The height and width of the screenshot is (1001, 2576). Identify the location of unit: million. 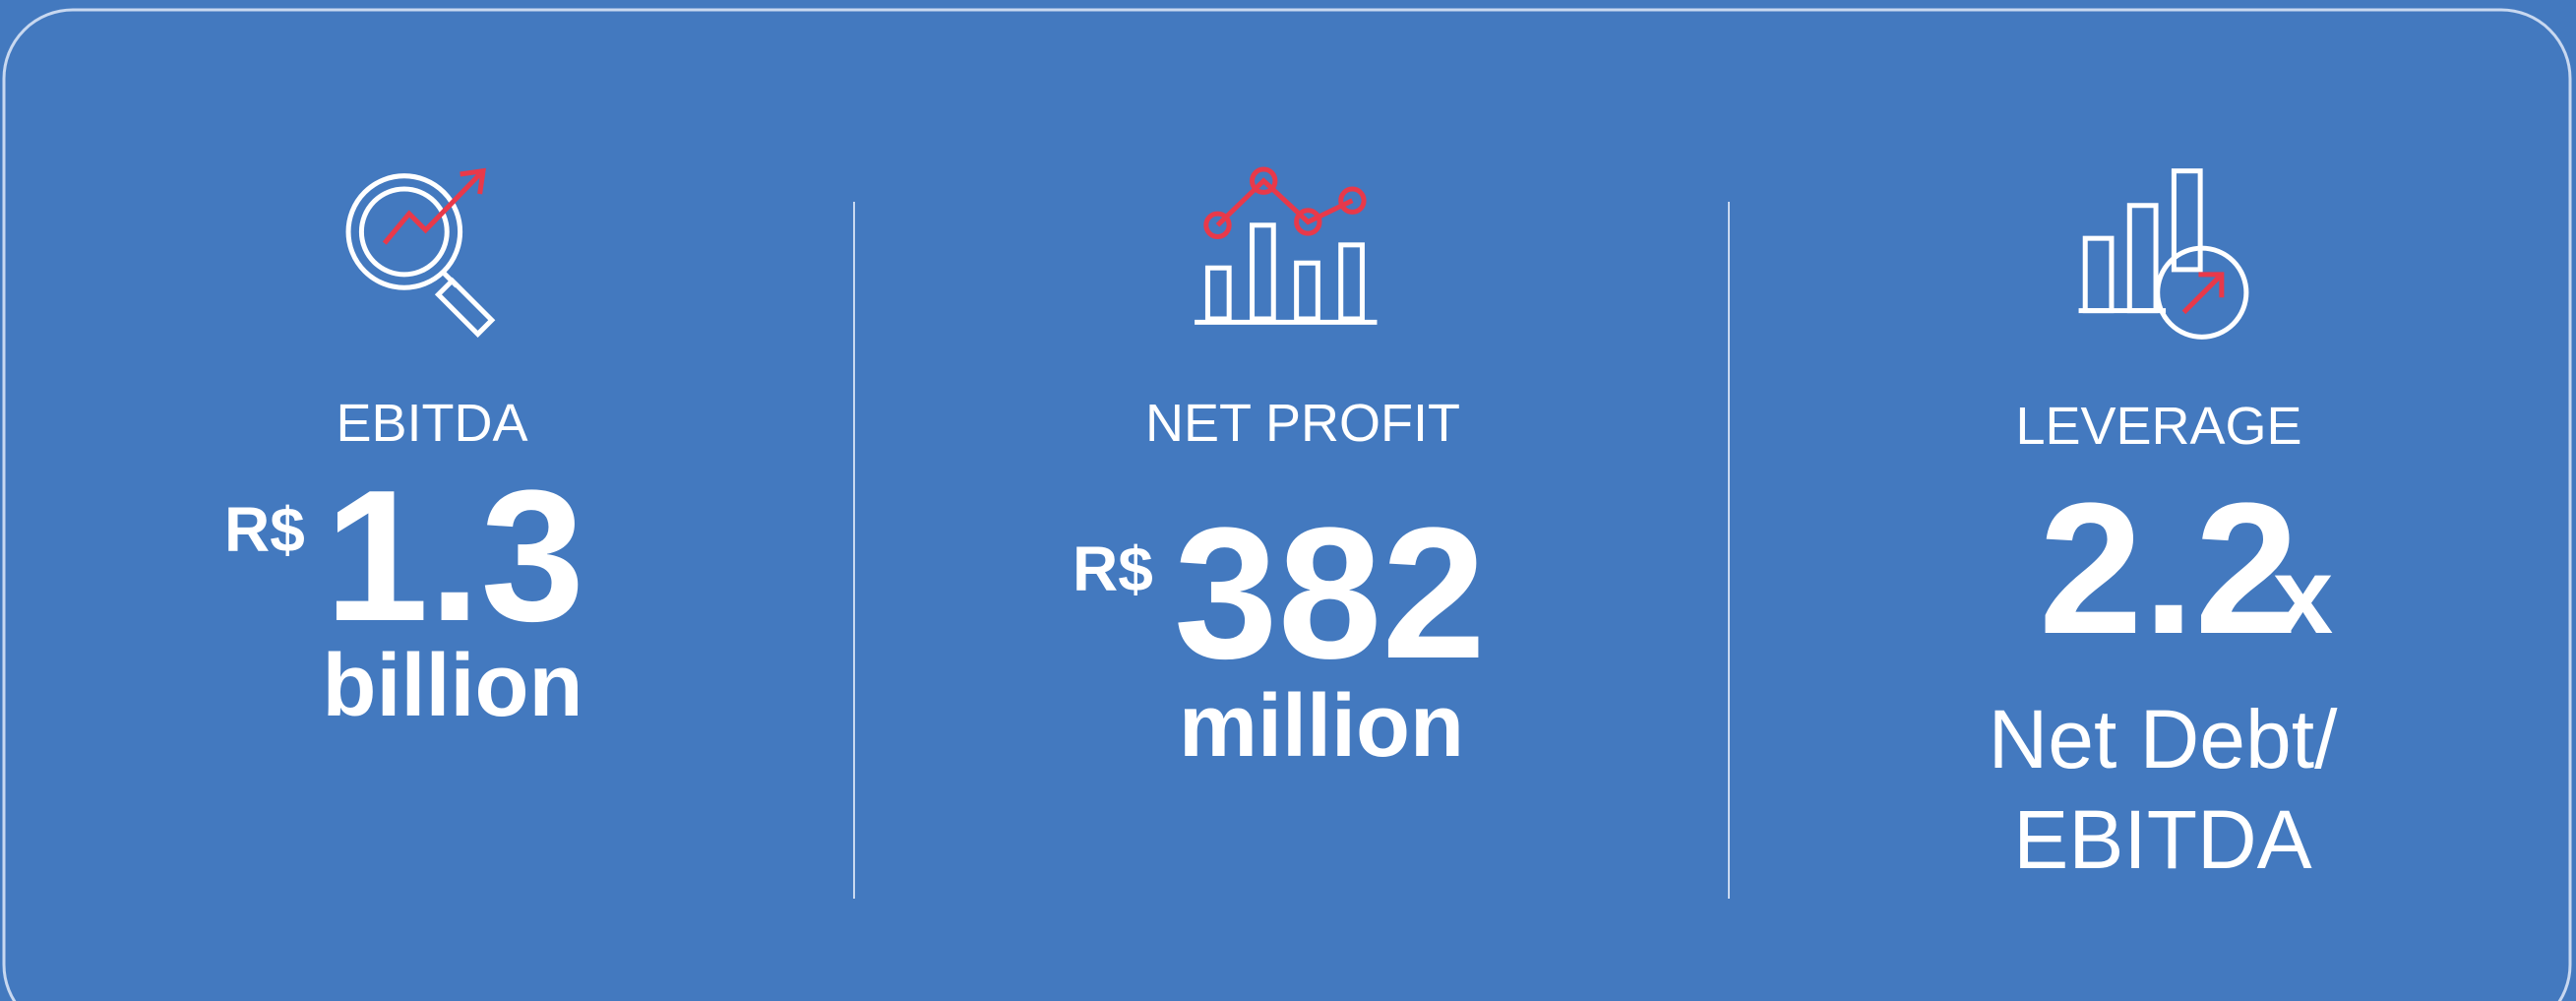
(1321, 726).